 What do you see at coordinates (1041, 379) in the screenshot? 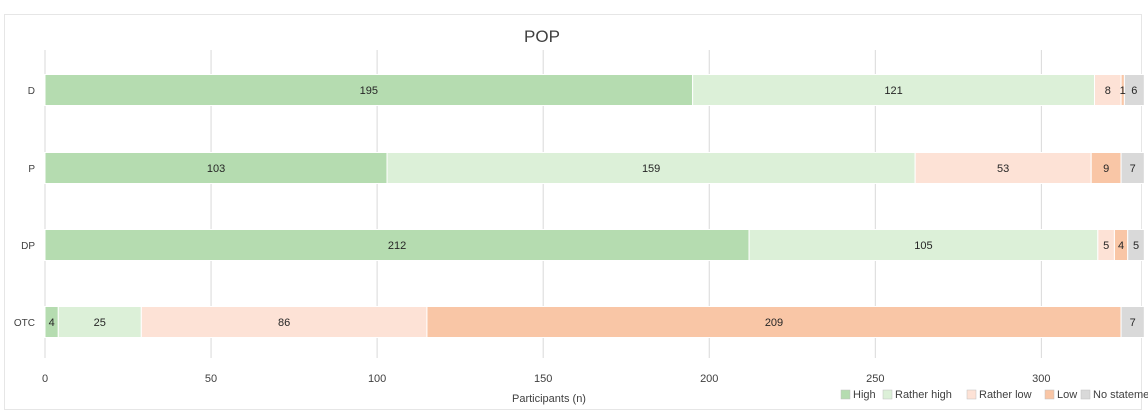
I see `x-tick-label: 300` at bounding box center [1041, 379].